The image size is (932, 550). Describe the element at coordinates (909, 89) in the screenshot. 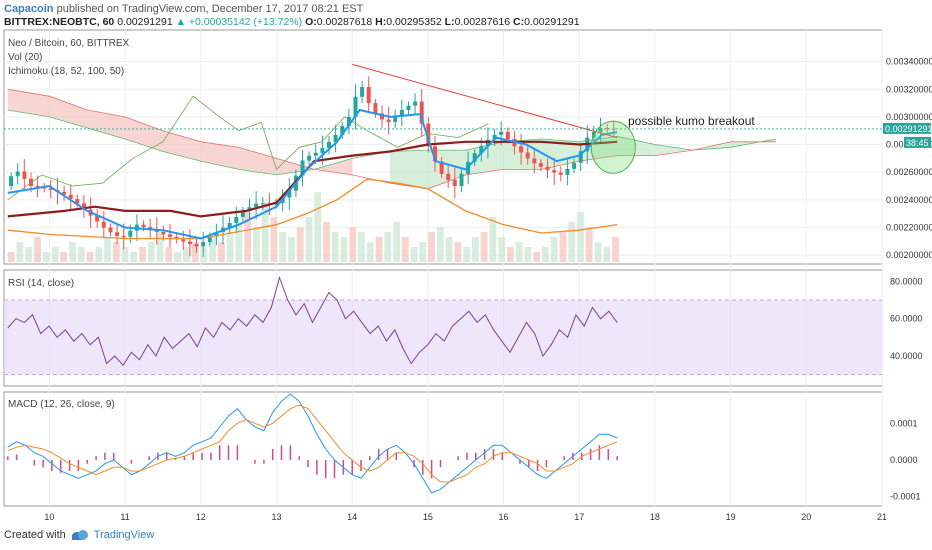

I see `price-tick-label-1: 0.00320000` at that location.